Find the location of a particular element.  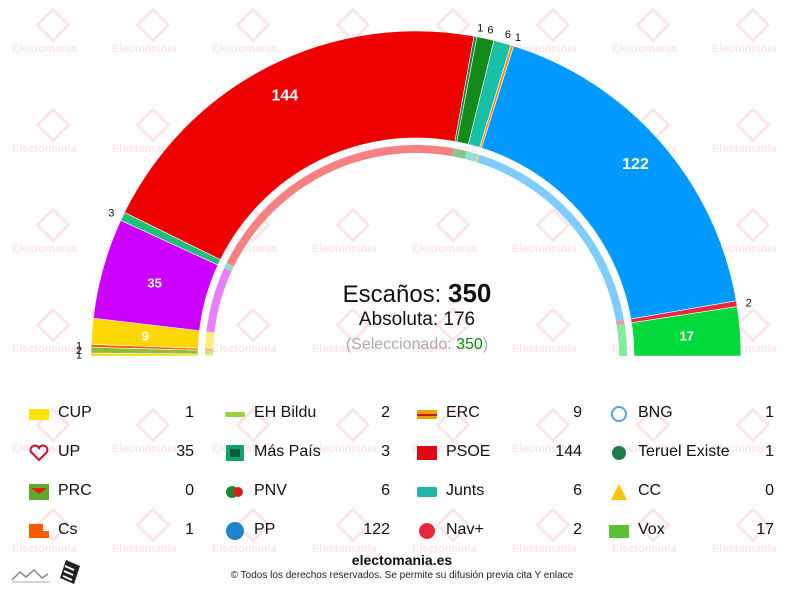

pp-logo-icon is located at coordinates (235, 531).